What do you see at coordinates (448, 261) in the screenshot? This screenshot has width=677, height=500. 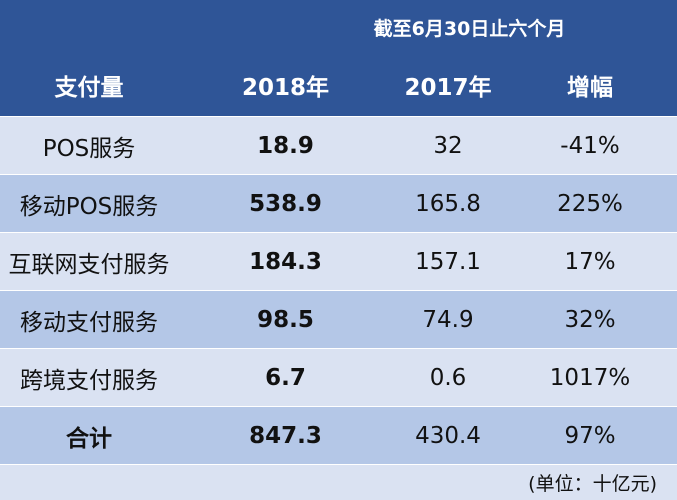 I see `table-cell: 157.1` at bounding box center [448, 261].